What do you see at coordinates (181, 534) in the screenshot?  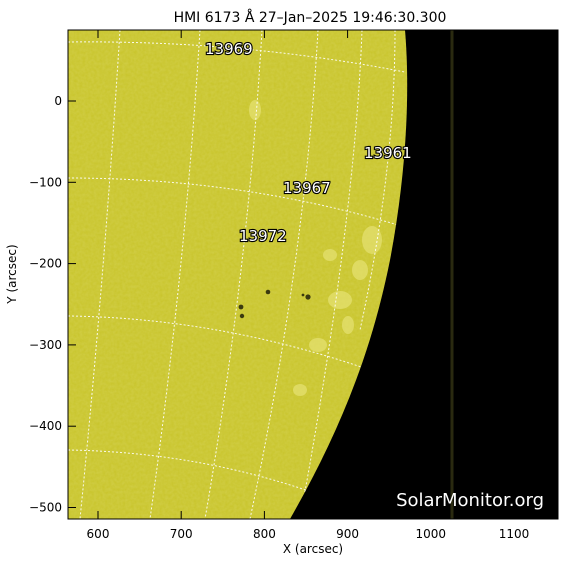 I see `x-tick-label: 700` at bounding box center [181, 534].